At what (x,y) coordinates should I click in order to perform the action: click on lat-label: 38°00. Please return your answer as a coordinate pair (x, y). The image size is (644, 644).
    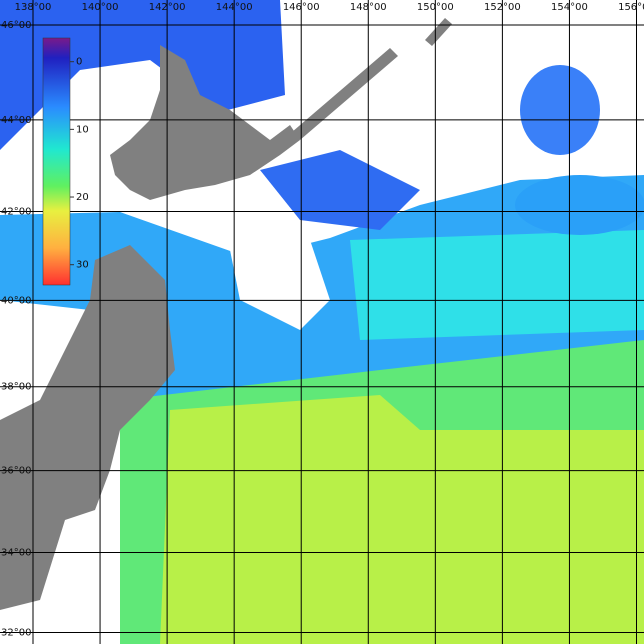
    Looking at the image, I should click on (16, 387).